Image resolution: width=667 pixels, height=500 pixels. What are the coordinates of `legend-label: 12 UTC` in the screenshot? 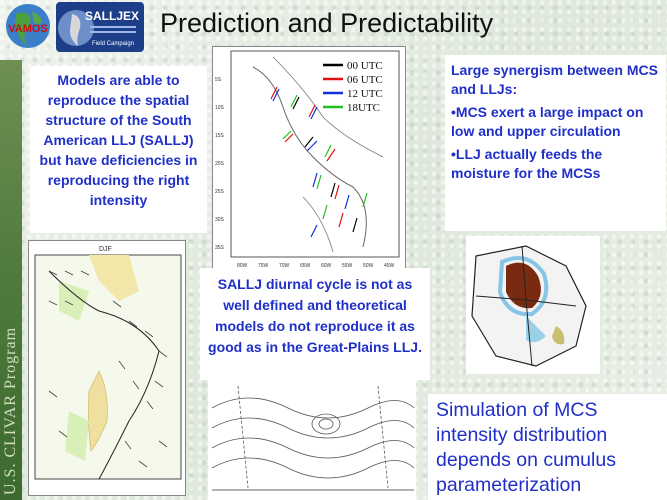 It's located at (365, 94).